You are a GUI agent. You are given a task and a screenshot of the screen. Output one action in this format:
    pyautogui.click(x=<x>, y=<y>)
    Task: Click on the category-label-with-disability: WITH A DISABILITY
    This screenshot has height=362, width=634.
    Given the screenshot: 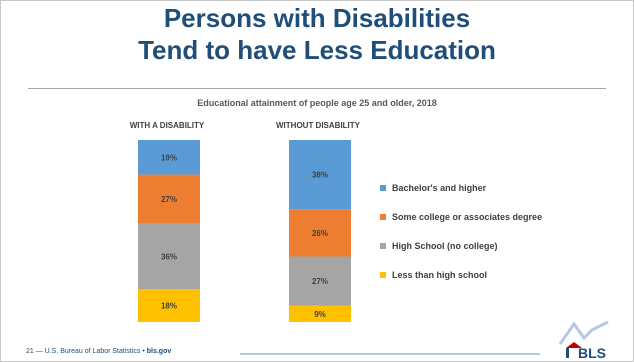 What is the action you would take?
    pyautogui.click(x=167, y=125)
    